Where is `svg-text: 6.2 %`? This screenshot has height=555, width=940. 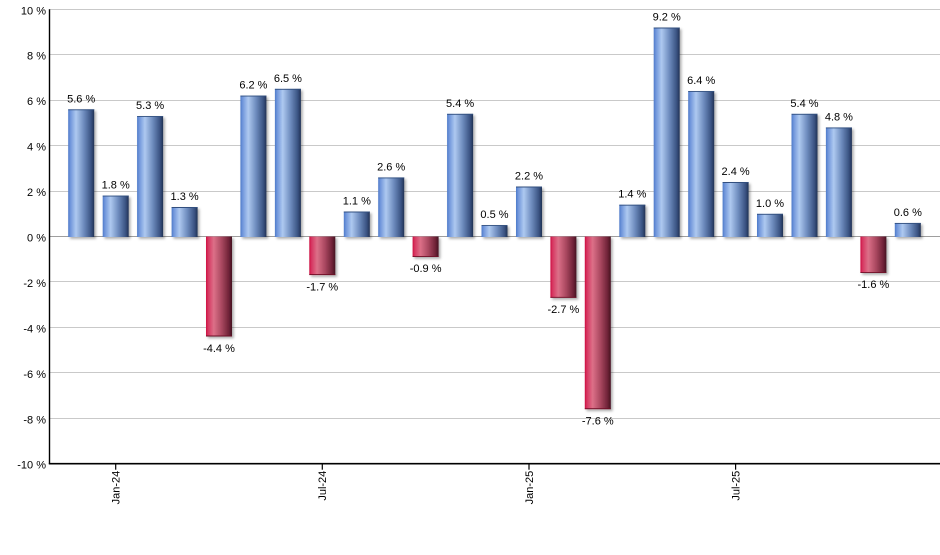
svg-text: 6.2 % is located at coordinates (253, 86).